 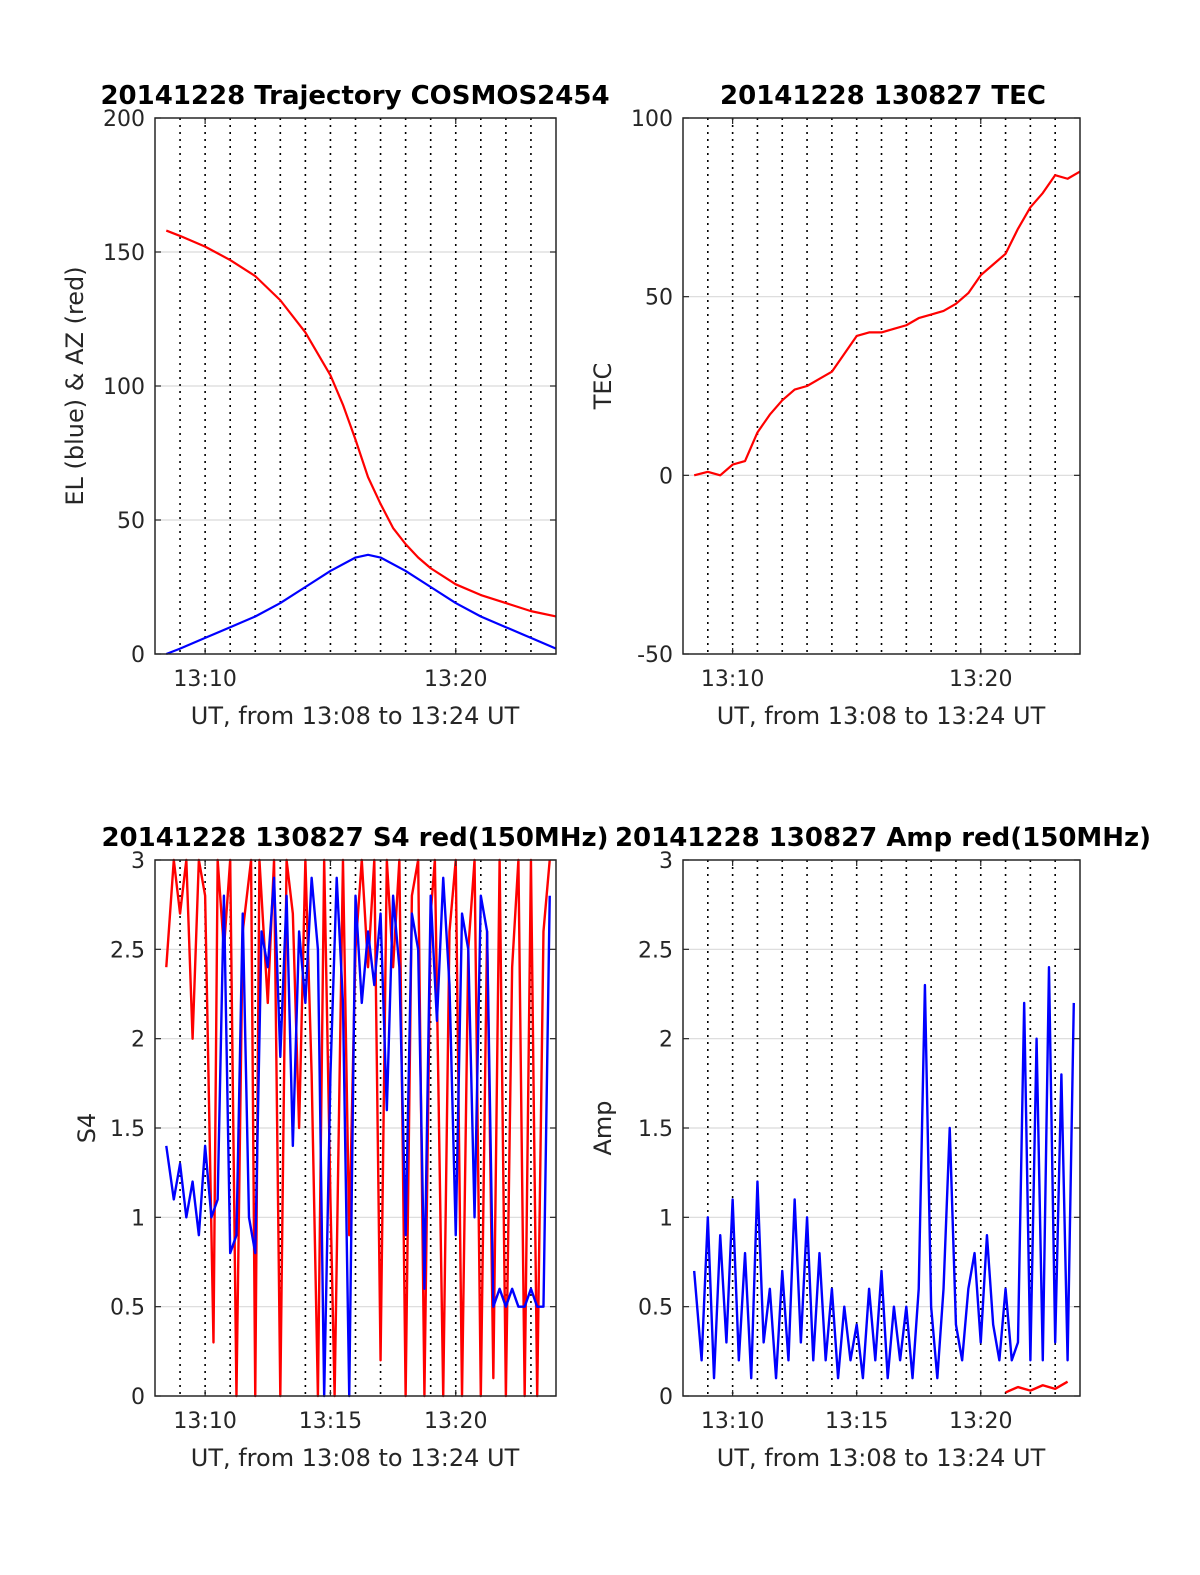 I want to click on trajectory-series-1-line, so click(x=361, y=604).